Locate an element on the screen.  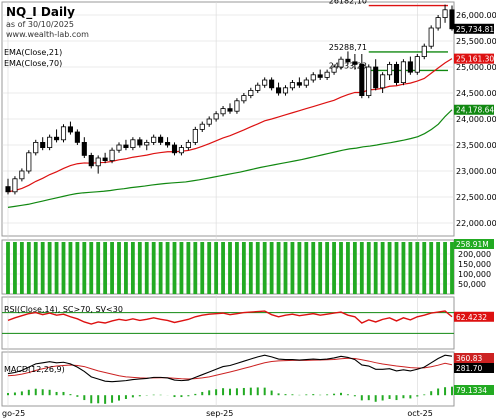
level-label: 26182,10 is located at coordinates (348, 3).